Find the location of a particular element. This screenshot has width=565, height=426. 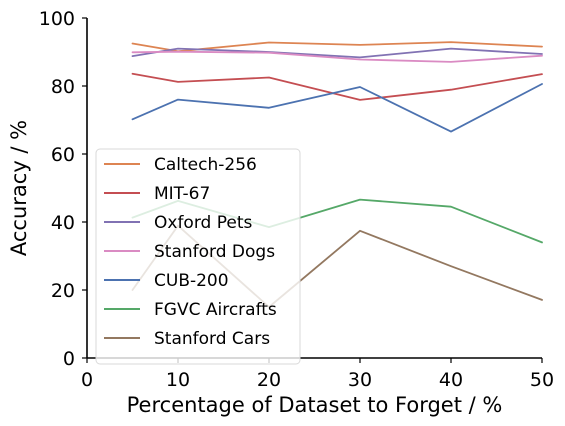

y-tick-label: 100 is located at coordinates (57, 19).